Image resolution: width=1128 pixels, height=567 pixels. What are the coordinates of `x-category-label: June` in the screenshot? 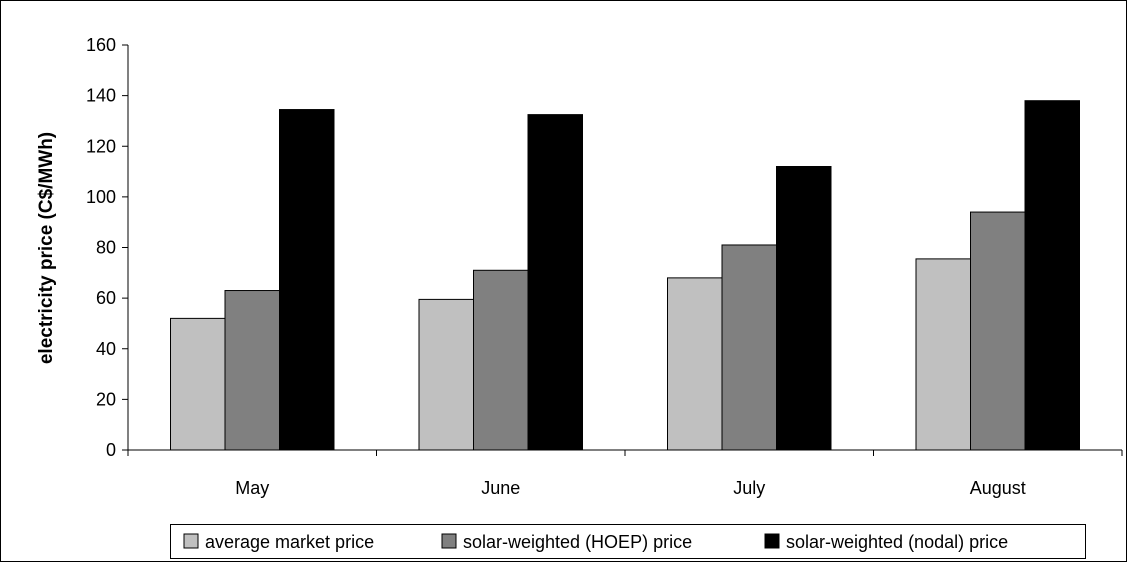 It's located at (500, 488).